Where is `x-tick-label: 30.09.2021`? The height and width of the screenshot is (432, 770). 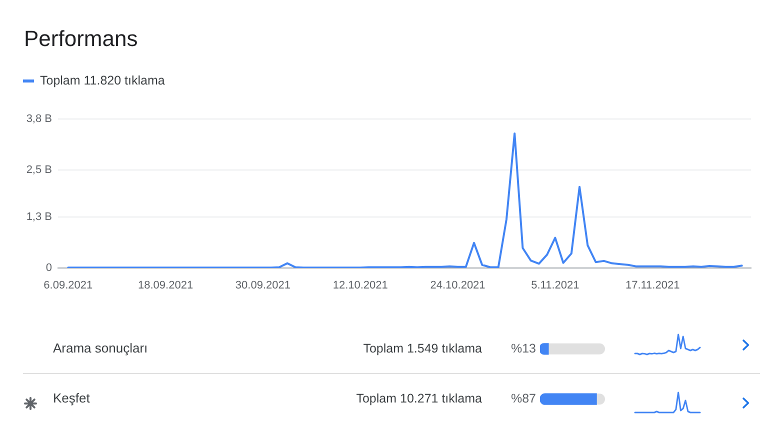
x-tick-label: 30.09.2021 is located at coordinates (262, 286).